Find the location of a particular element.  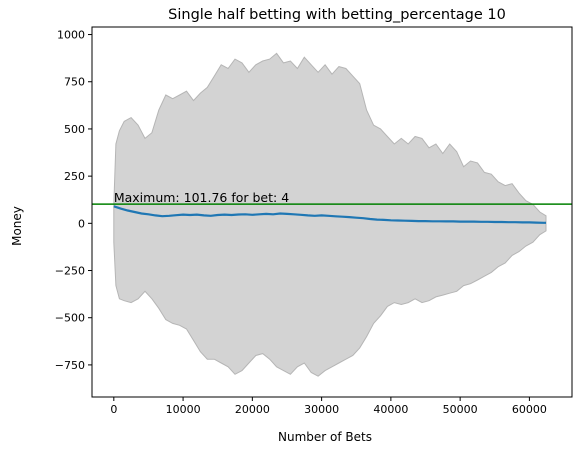

x-tick-label: 20000 is located at coordinates (252, 409).